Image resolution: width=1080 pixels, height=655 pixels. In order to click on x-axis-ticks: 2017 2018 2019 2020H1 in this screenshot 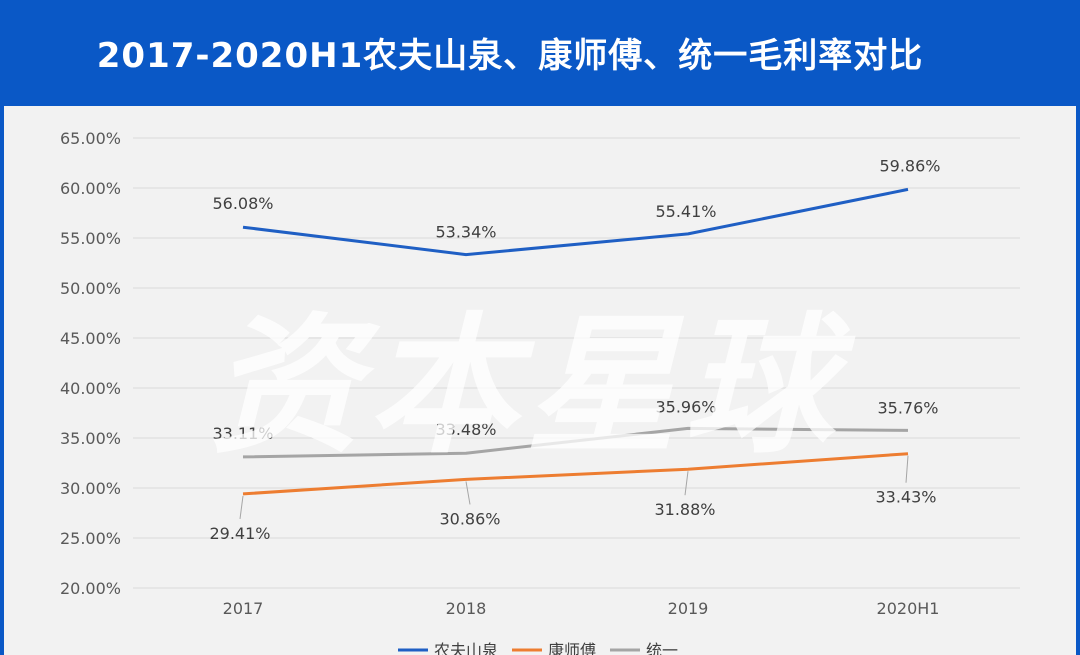, I will do `click(581, 608)`.